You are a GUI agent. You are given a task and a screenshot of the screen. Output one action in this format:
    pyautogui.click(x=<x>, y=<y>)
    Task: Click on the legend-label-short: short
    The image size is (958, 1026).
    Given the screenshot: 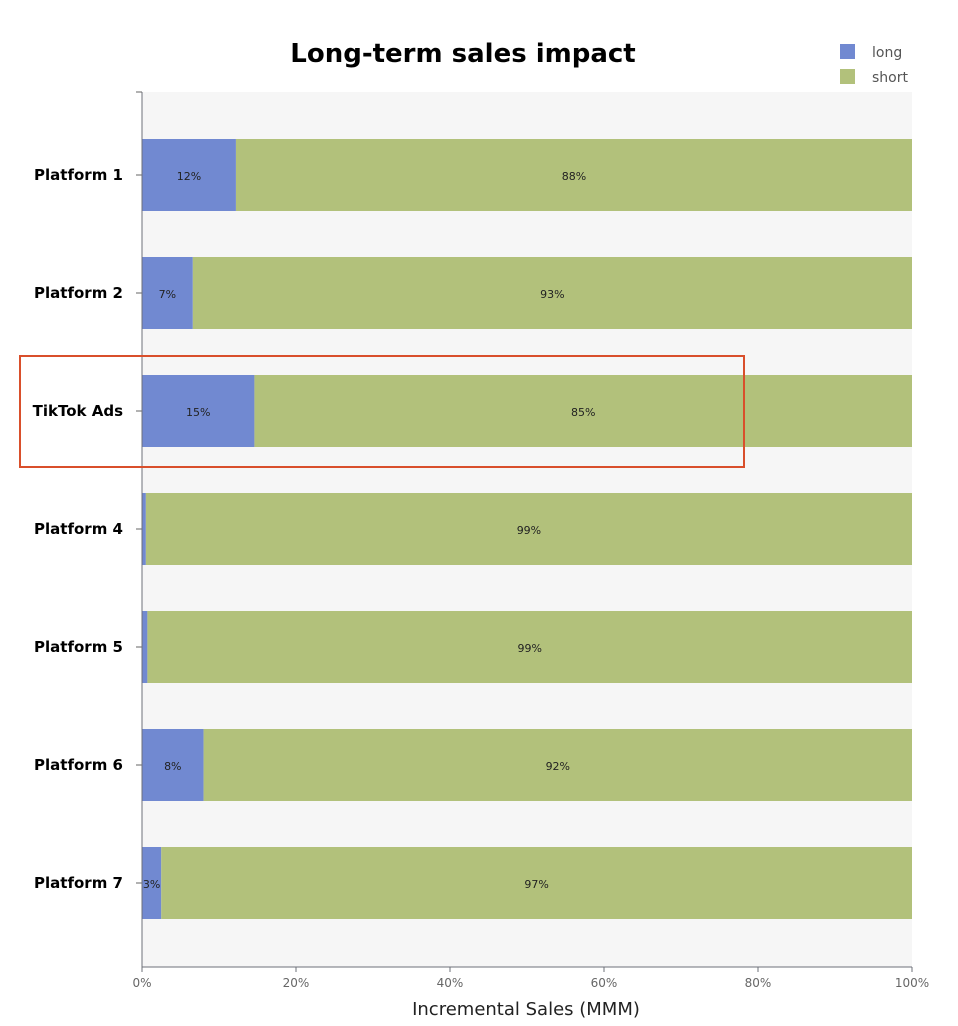 What is the action you would take?
    pyautogui.click(x=890, y=78)
    